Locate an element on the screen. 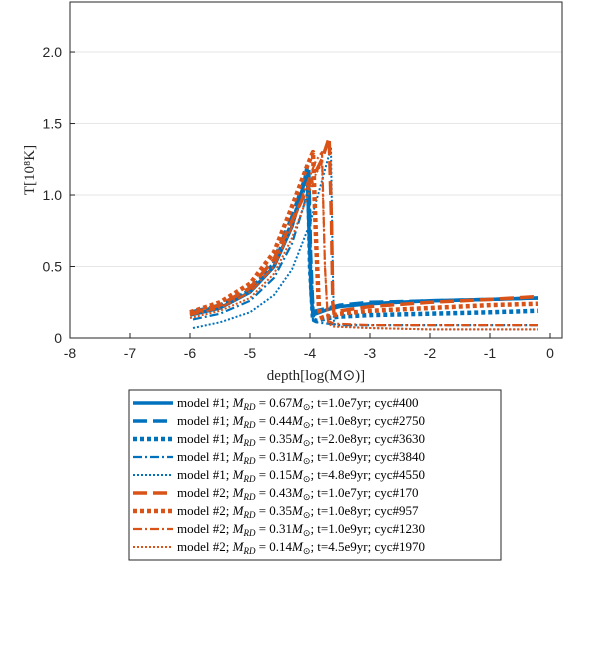 This screenshot has height=653, width=598. y-axis-label: T[10⁸K] is located at coordinates (30, 170).